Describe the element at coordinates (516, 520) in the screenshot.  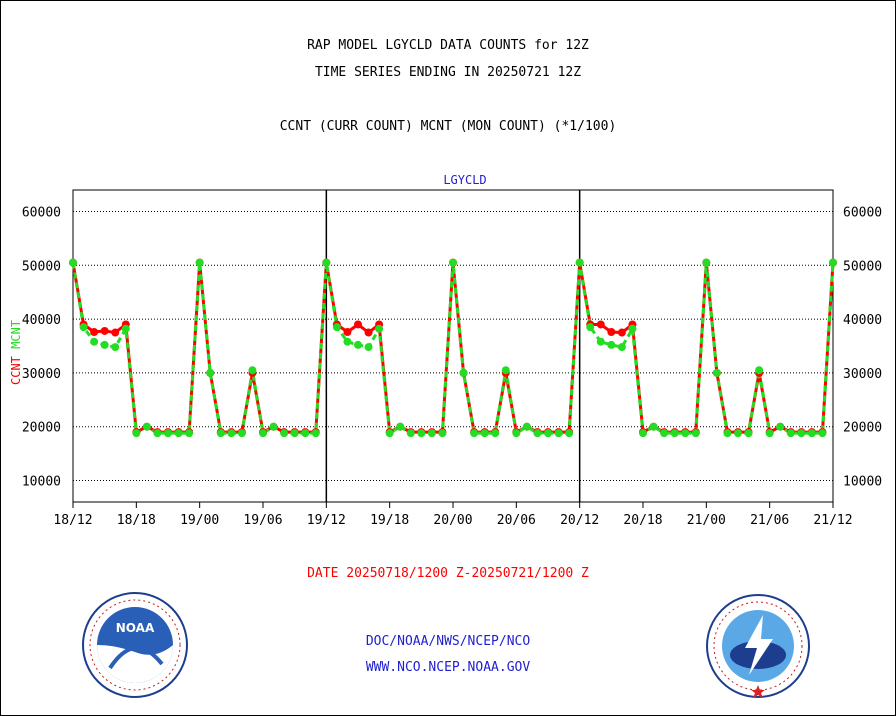
I see `x-tick-label: 20/06` at that location.